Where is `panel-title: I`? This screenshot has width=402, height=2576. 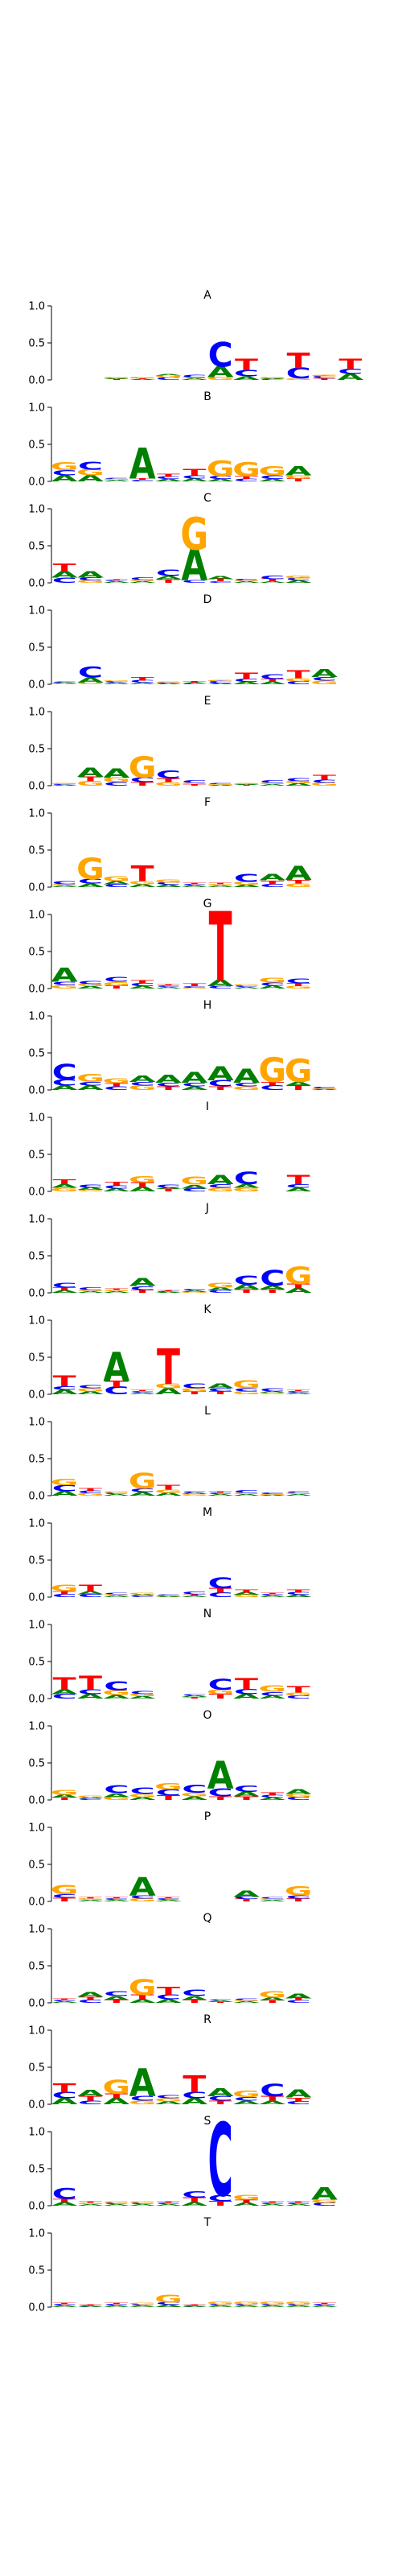
panel-title: I is located at coordinates (207, 1106).